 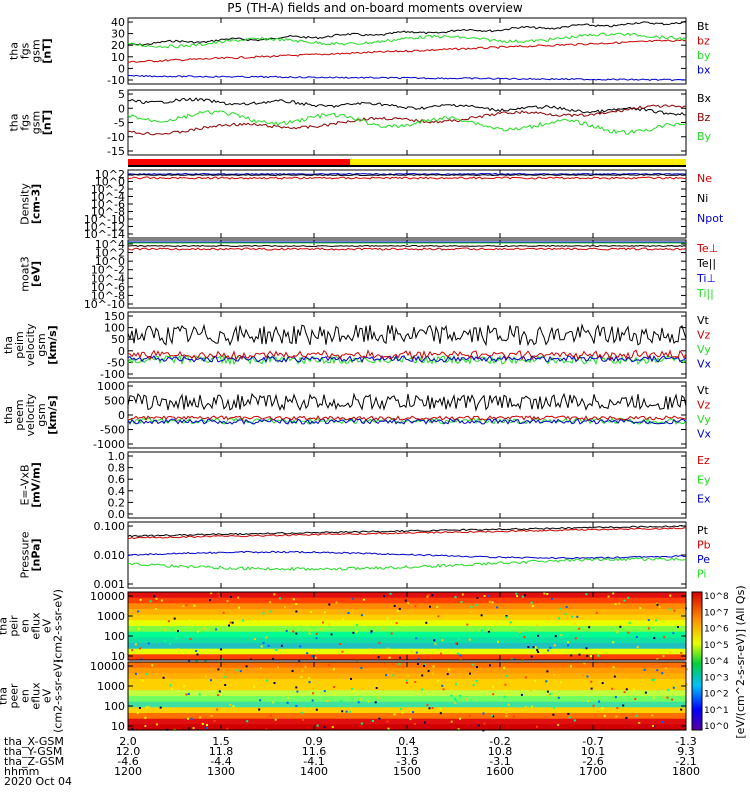 What do you see at coordinates (110, 253) in the screenshot?
I see `y-tick-label: 10^2` at bounding box center [110, 253].